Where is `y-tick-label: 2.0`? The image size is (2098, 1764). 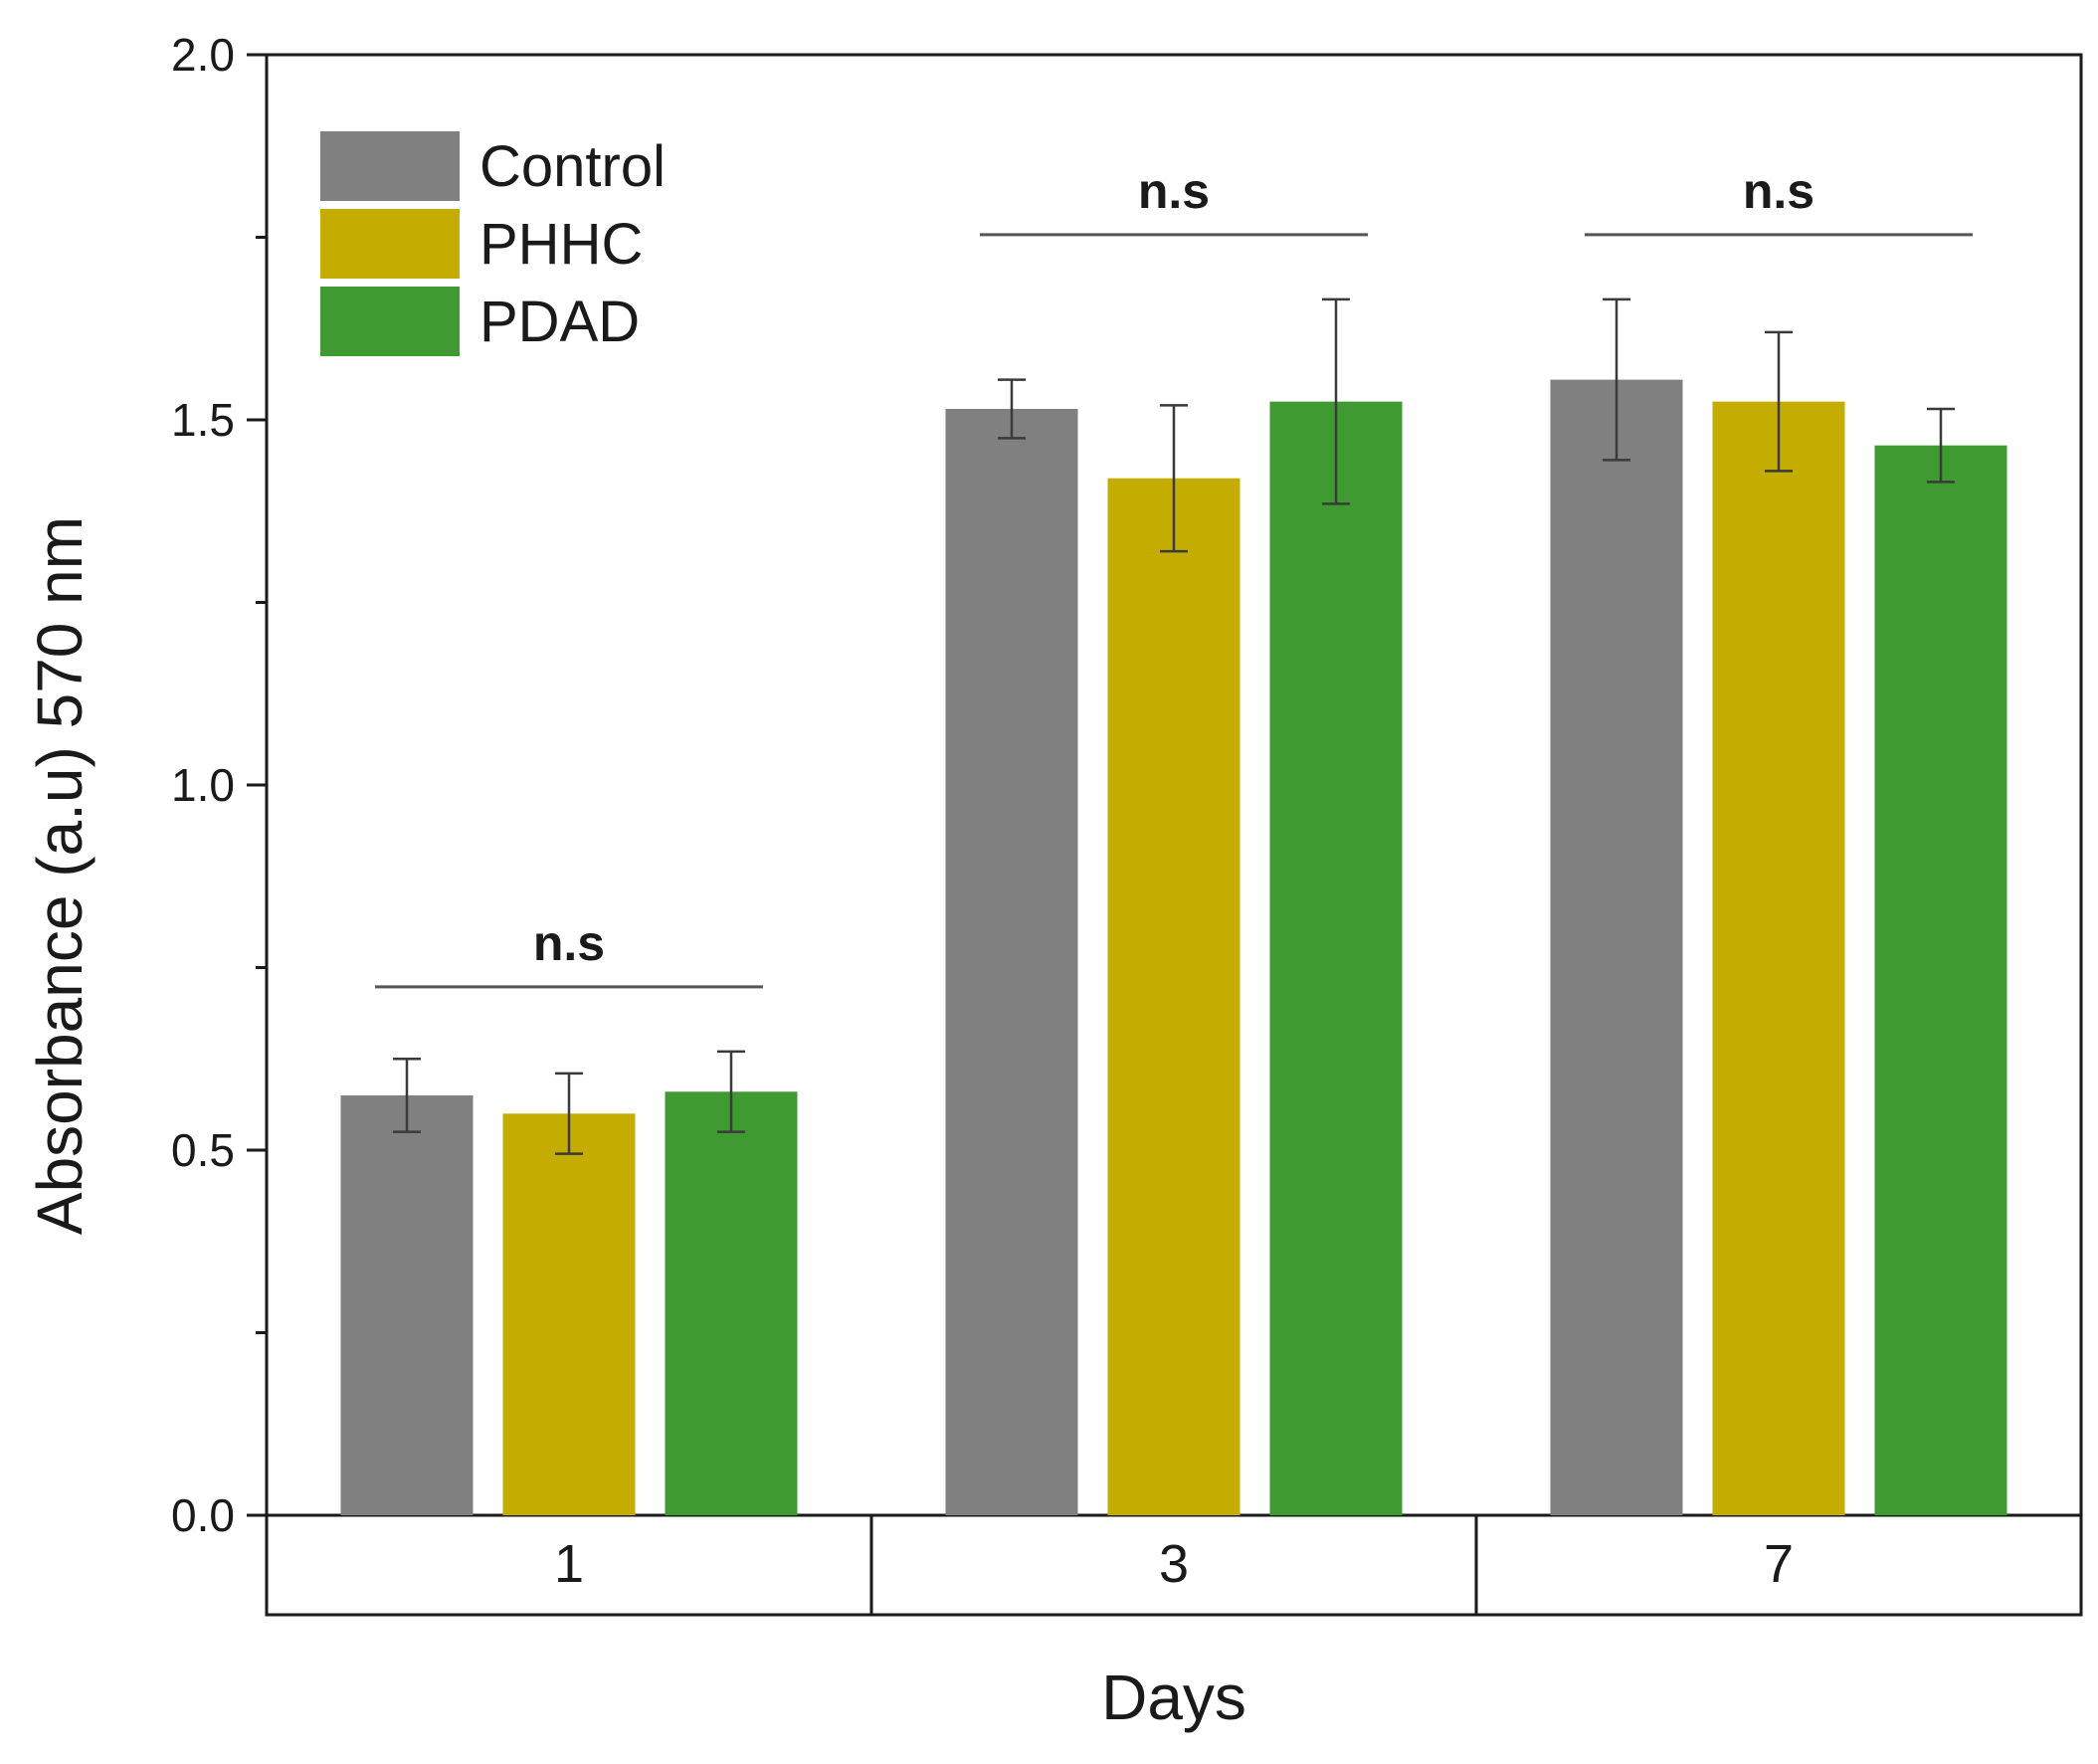 y-tick-label: 2.0 is located at coordinates (203, 55).